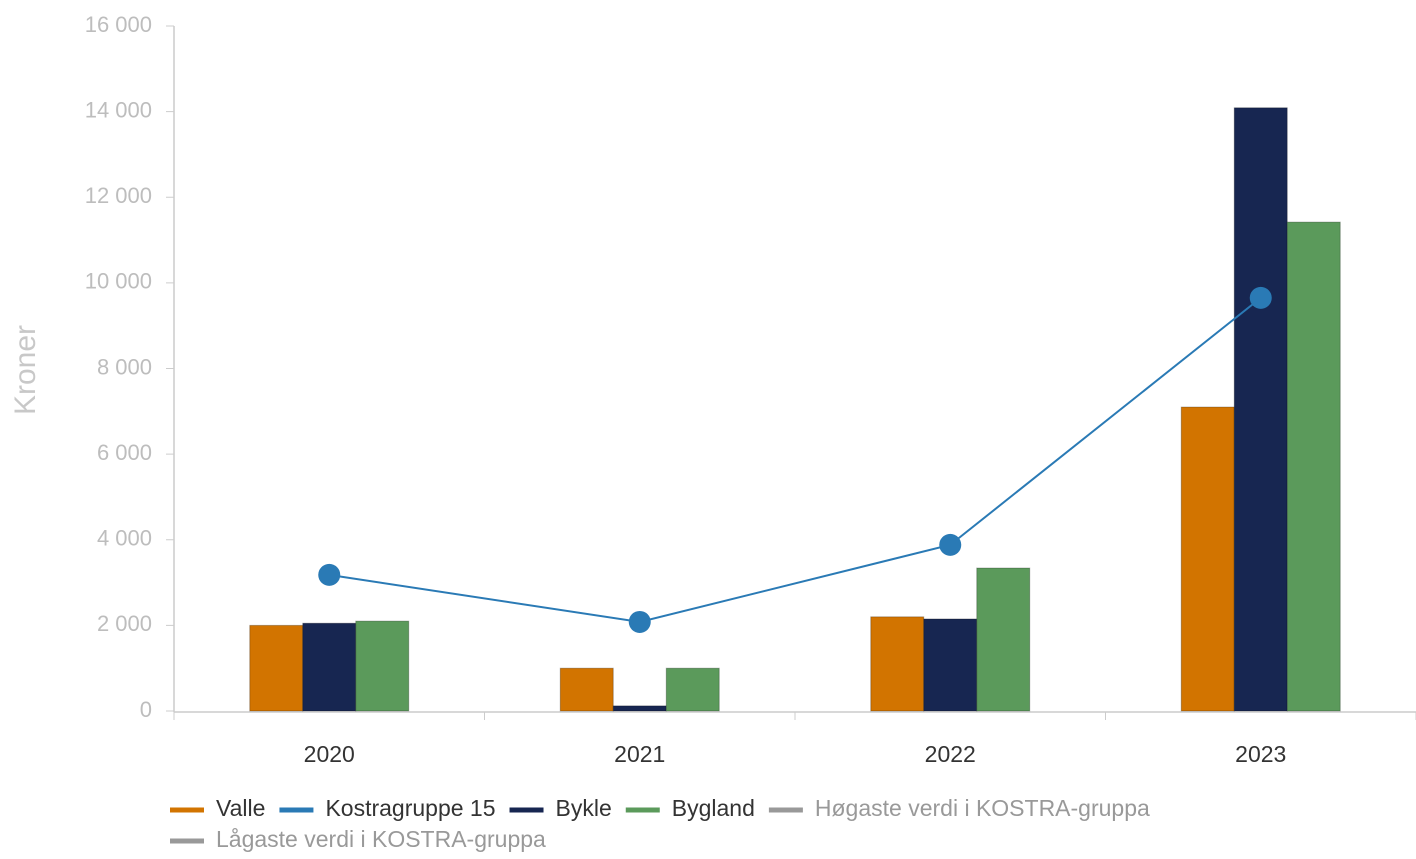 The height and width of the screenshot is (859, 1416). Describe the element at coordinates (118, 24) in the screenshot. I see `y-tick-label: 16 000` at that location.